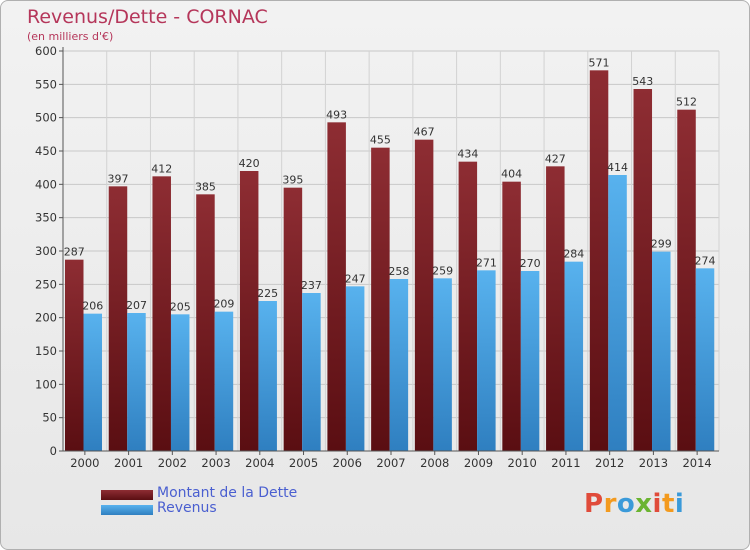 This screenshot has height=550, width=750. Describe the element at coordinates (92, 306) in the screenshot. I see `data-label-revenue-2000: 206` at that location.